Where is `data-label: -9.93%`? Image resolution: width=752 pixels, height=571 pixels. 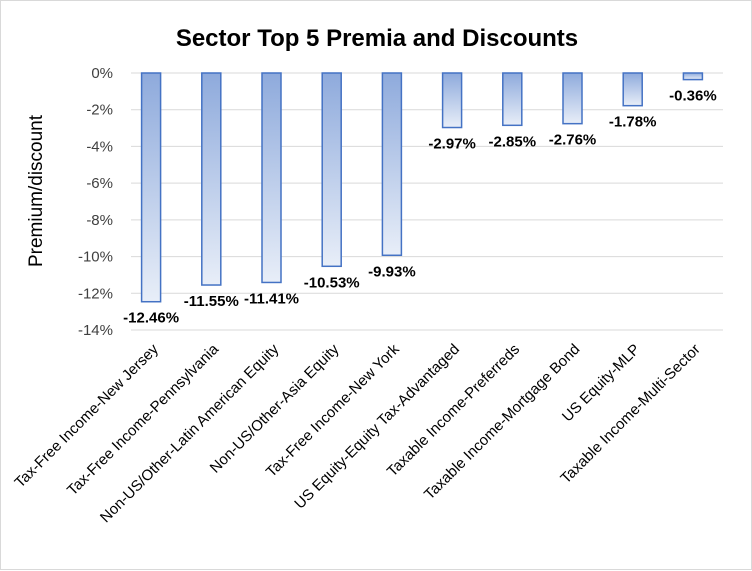
data-label: -9.93% is located at coordinates (392, 271).